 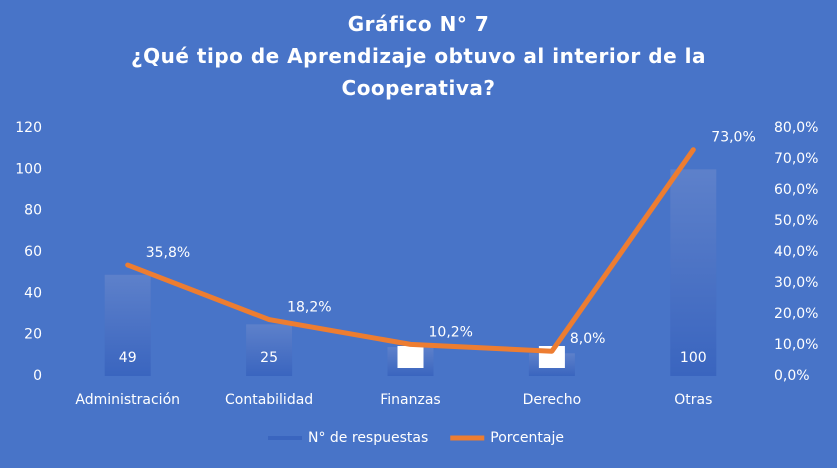 I want to click on value-label: 8,0%, so click(x=588, y=339).